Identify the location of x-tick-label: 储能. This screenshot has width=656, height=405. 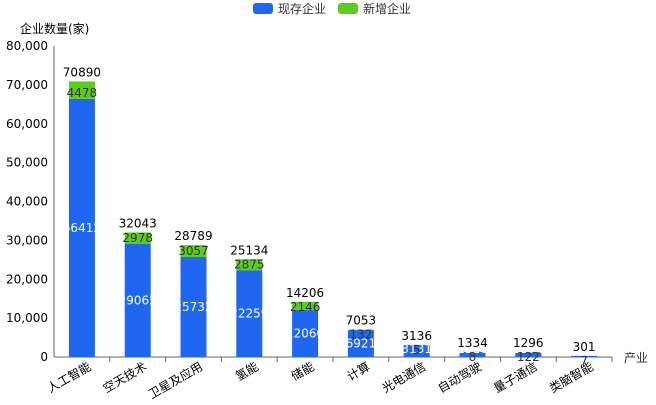
(302, 371).